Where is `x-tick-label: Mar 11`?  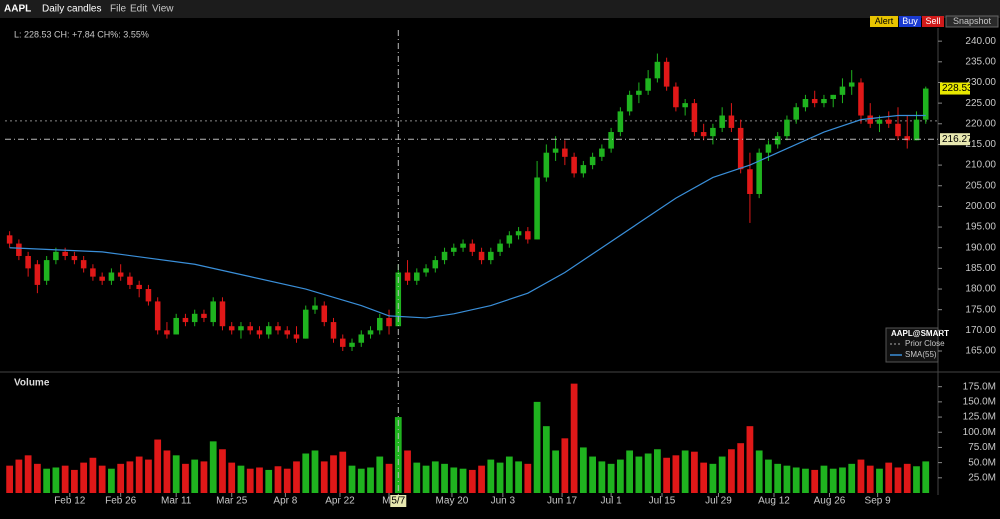
x-tick-label: Mar 11 is located at coordinates (176, 501).